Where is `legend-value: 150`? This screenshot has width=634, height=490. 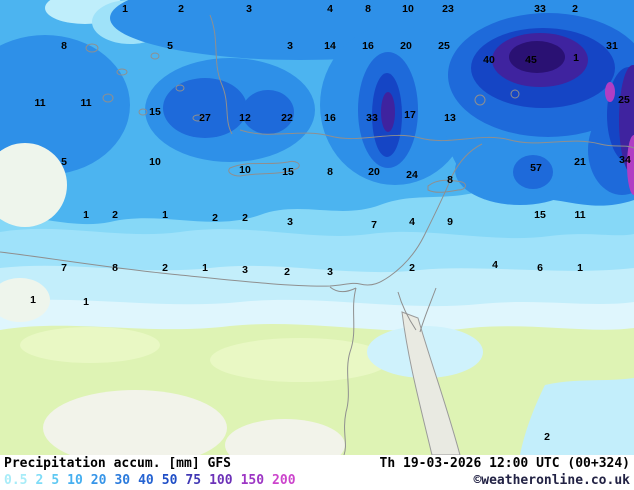
legend-value: 150 is located at coordinates (252, 480).